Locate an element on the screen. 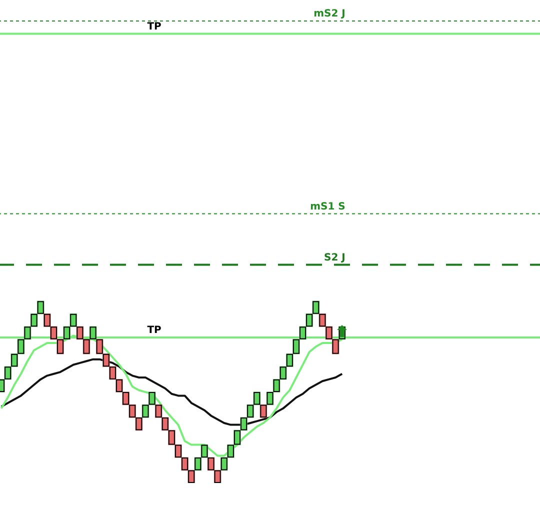 The image size is (540, 527). ref-line-label: S2 J is located at coordinates (335, 258).